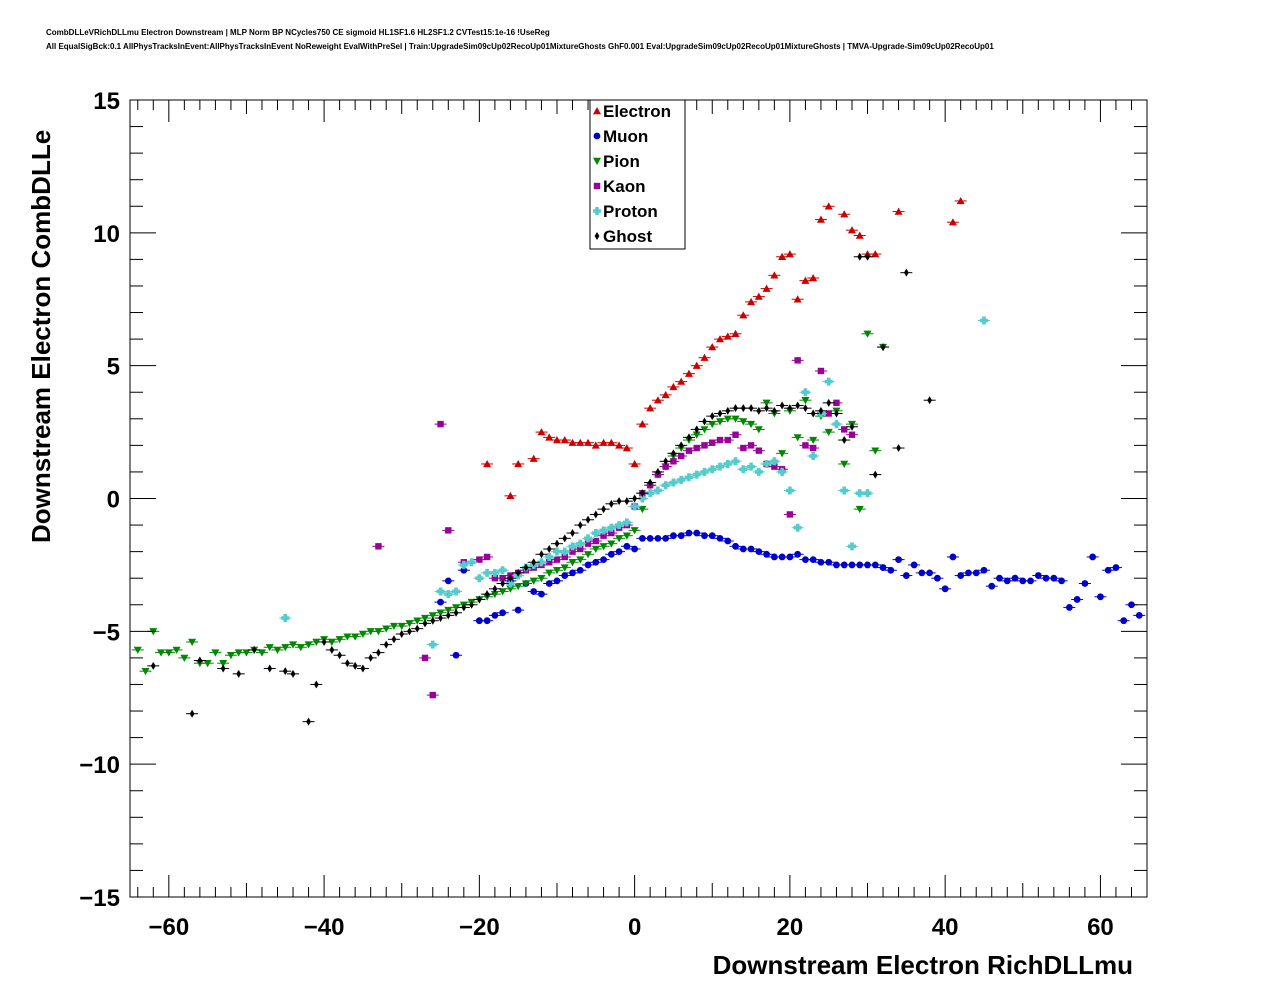  Describe the element at coordinates (790, 594) in the screenshot. I see `series-muon` at that location.